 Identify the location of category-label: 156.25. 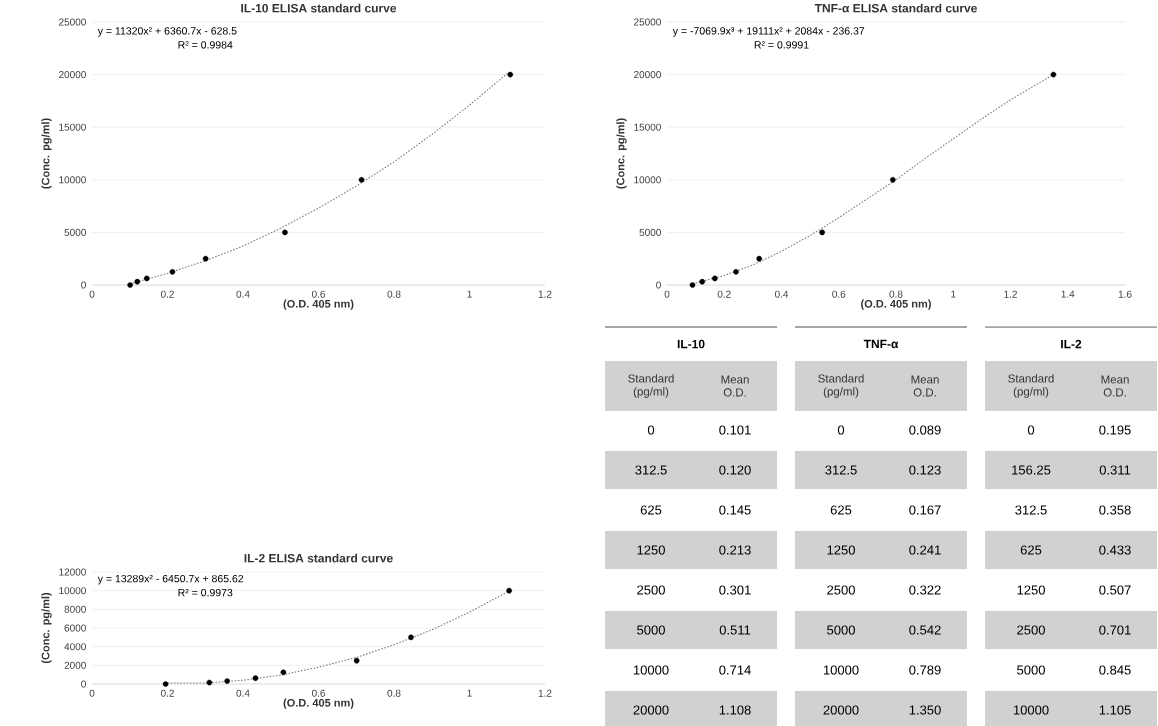
(1031, 470).